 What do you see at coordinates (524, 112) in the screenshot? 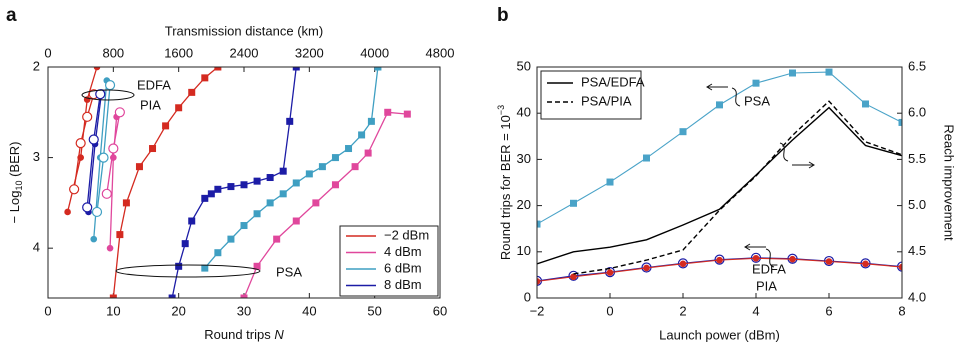
I see `y-tick-label: 40` at bounding box center [524, 112].